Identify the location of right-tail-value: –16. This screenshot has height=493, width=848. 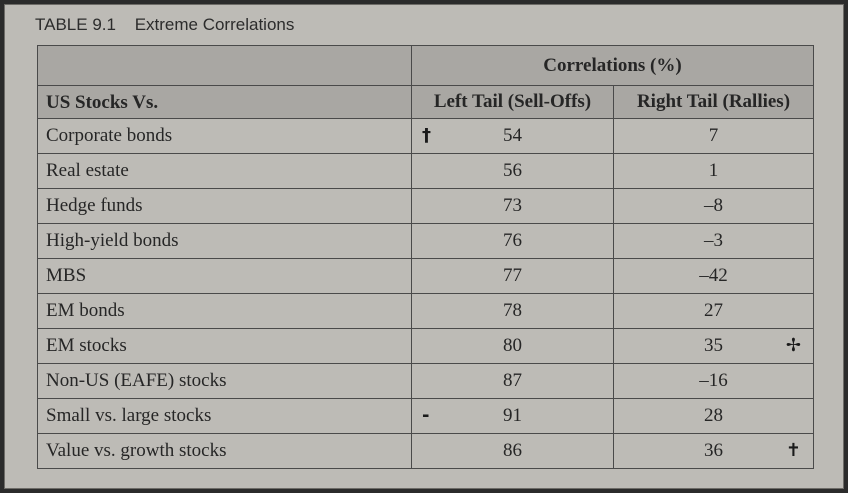
(713, 381).